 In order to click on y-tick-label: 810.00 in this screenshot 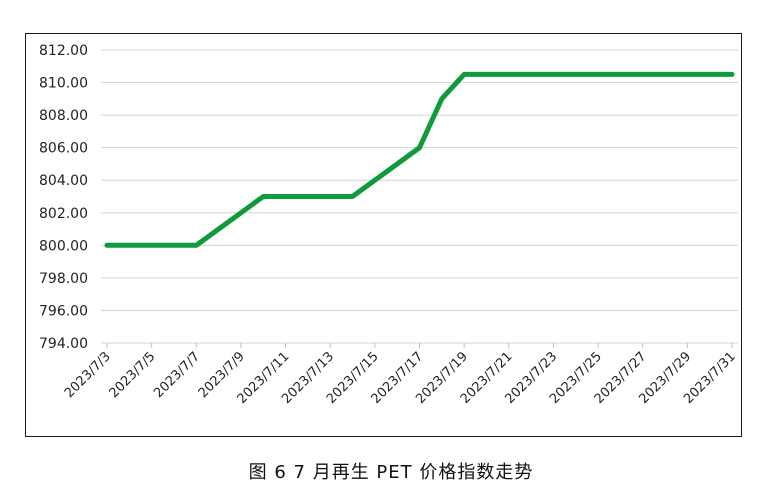, I will do `click(63, 84)`.